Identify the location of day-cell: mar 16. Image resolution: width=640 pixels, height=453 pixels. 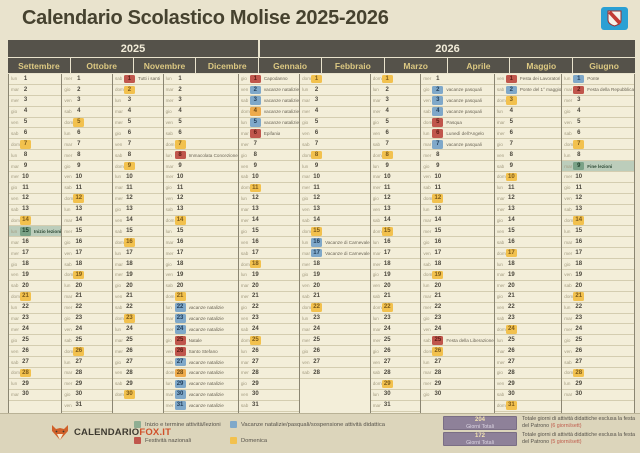
(200, 243).